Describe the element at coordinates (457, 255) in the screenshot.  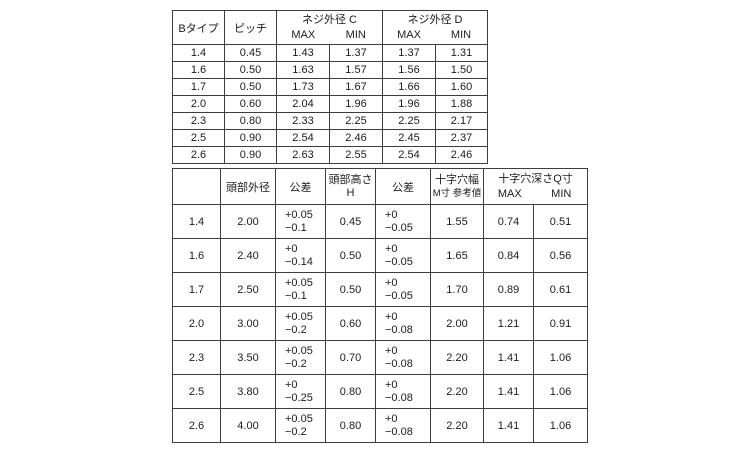
I see `m-width-cell: 1.65` at that location.